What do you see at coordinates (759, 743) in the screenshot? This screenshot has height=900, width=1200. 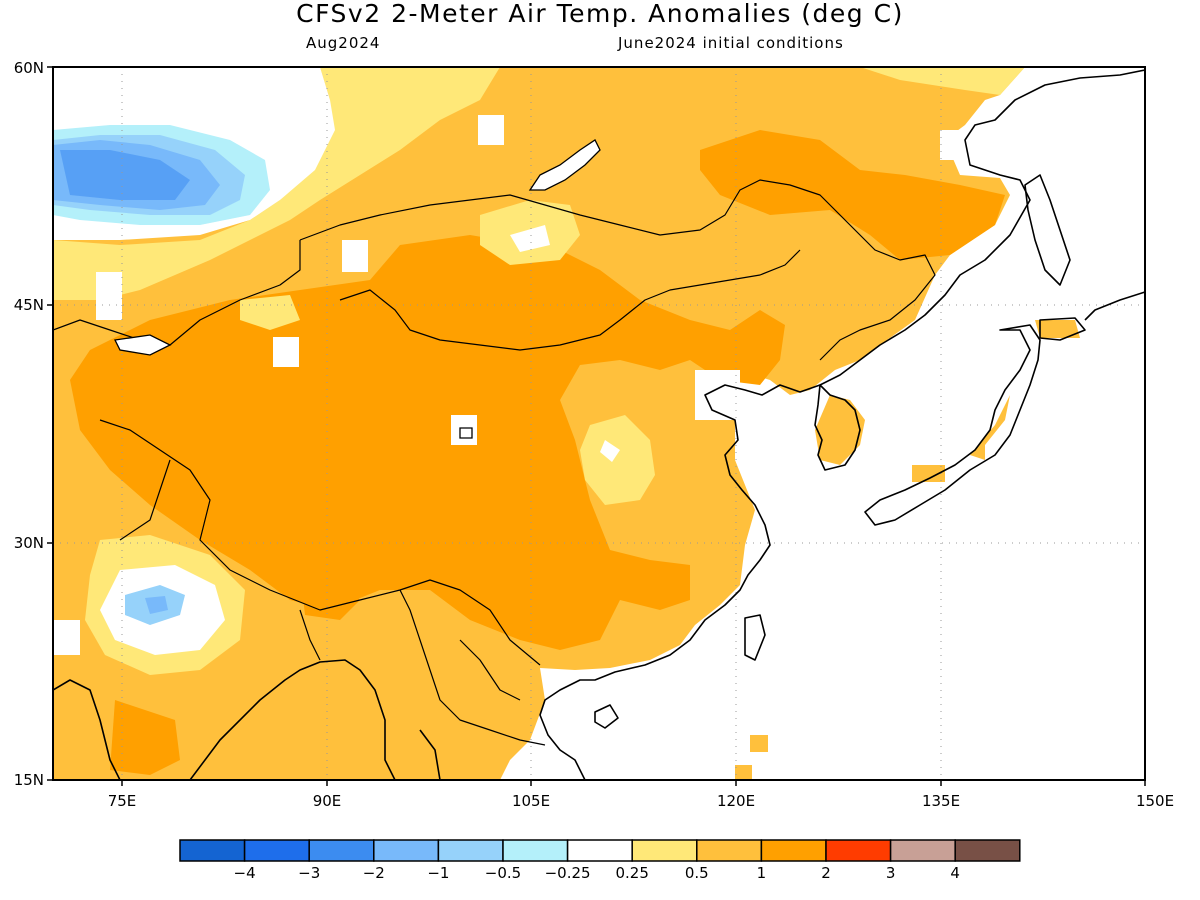 I see `taiwan-anomaly-patch` at bounding box center [759, 743].